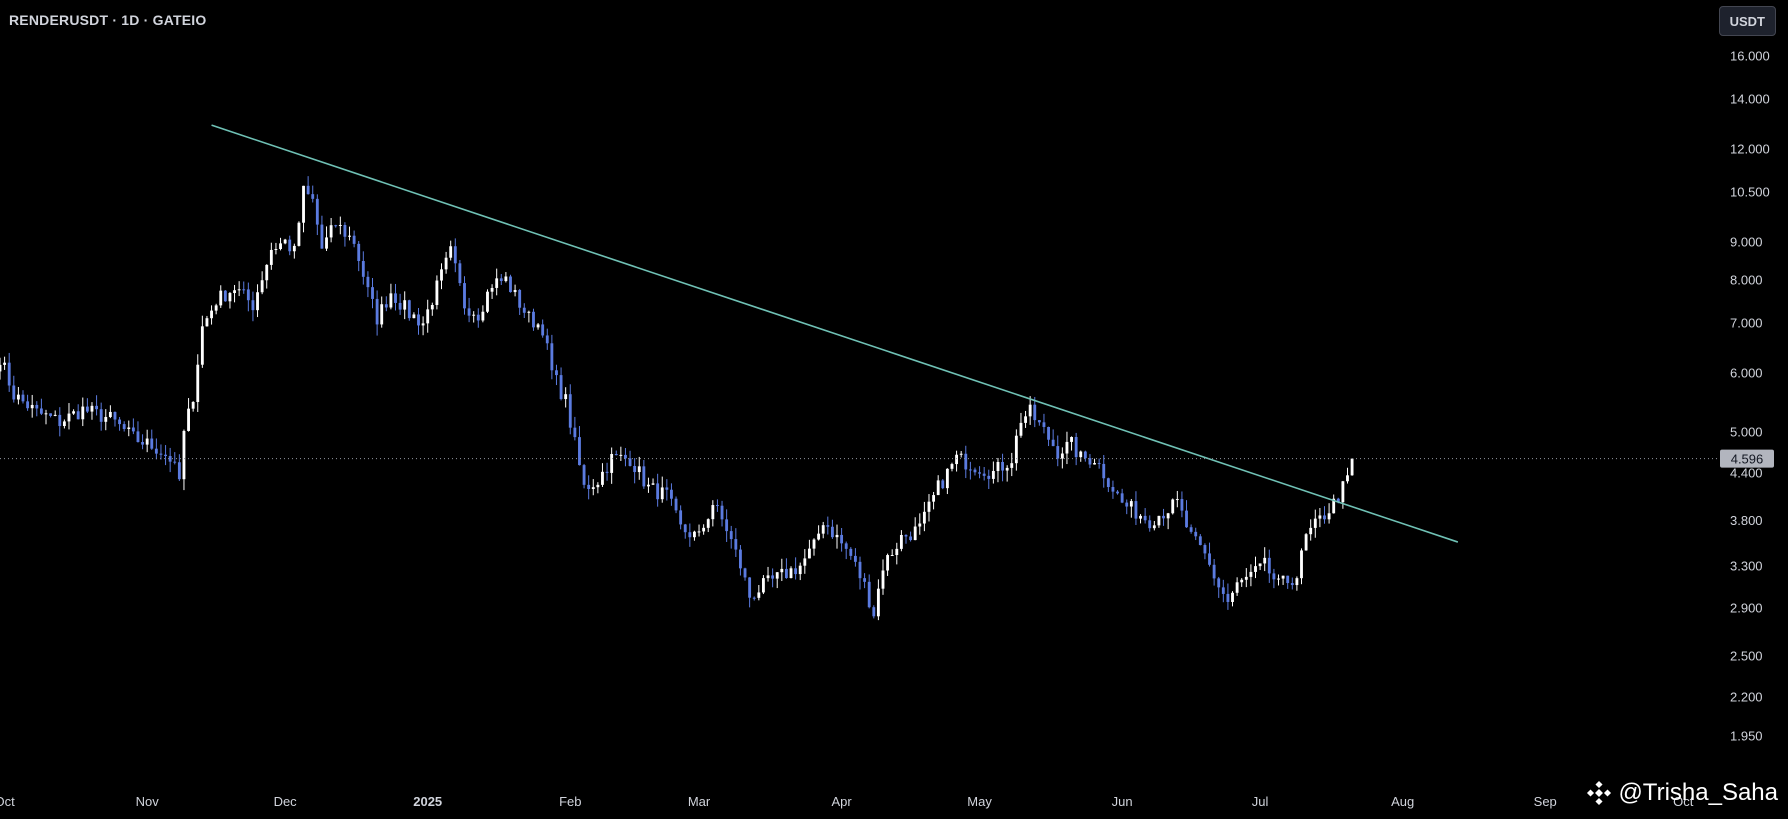  I want to click on x-tick-label: Mar, so click(699, 801).